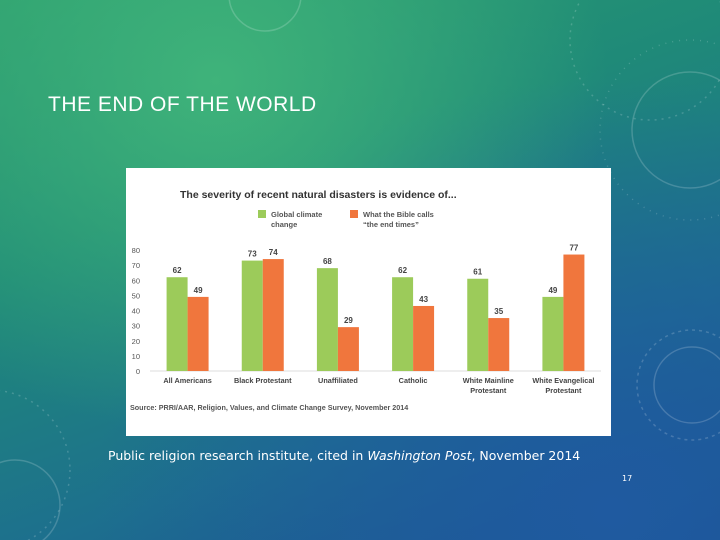  Describe the element at coordinates (136, 341) in the screenshot. I see `y-tick-label: 20` at that location.